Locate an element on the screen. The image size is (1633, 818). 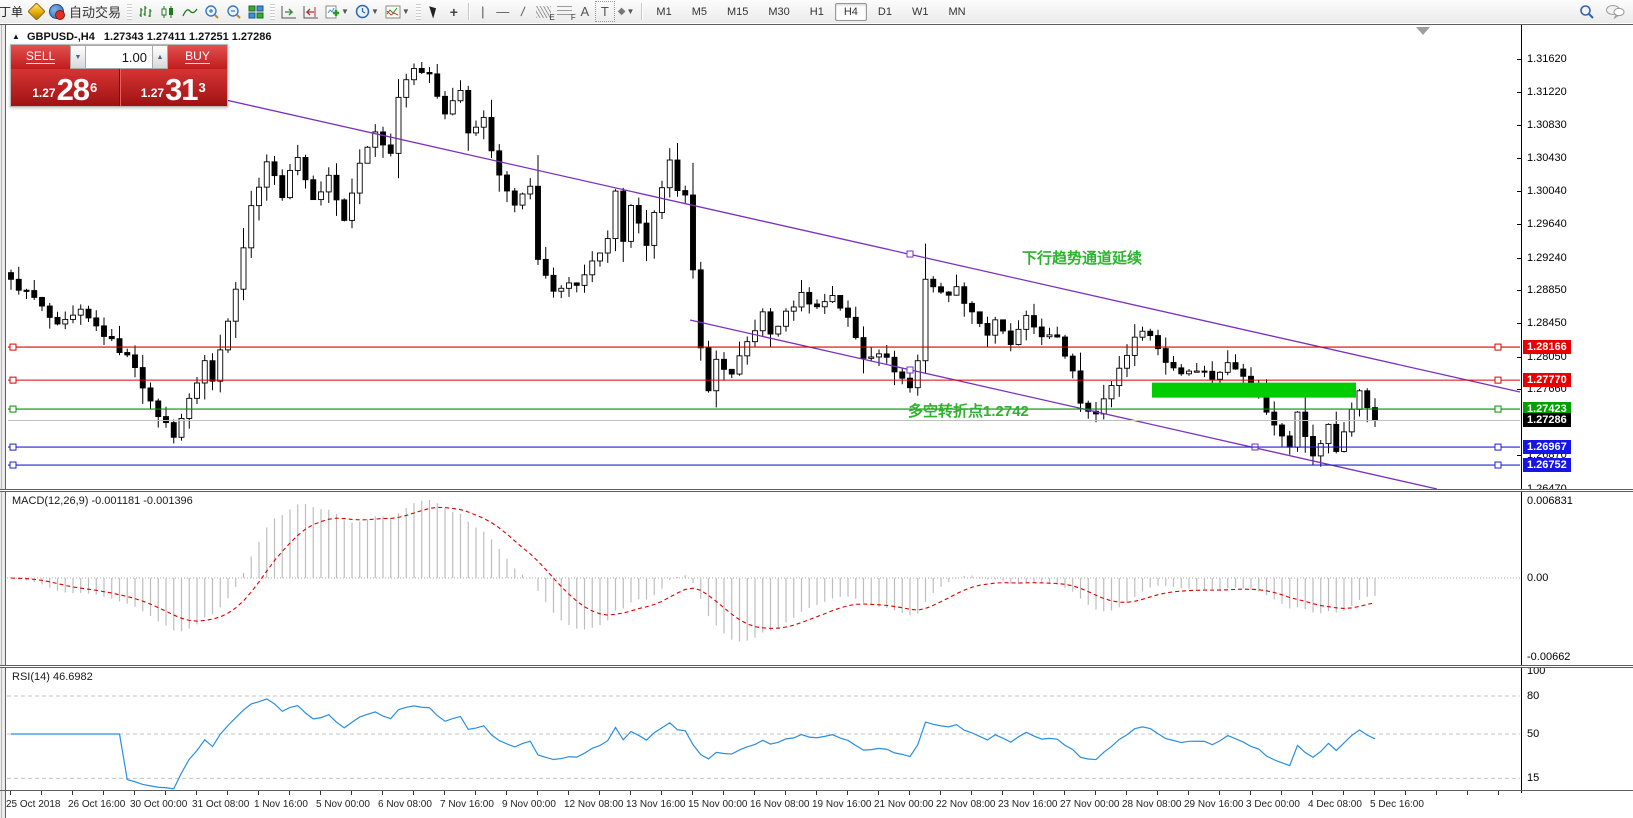
equidistant-channel-tool: E is located at coordinates (544, 11).